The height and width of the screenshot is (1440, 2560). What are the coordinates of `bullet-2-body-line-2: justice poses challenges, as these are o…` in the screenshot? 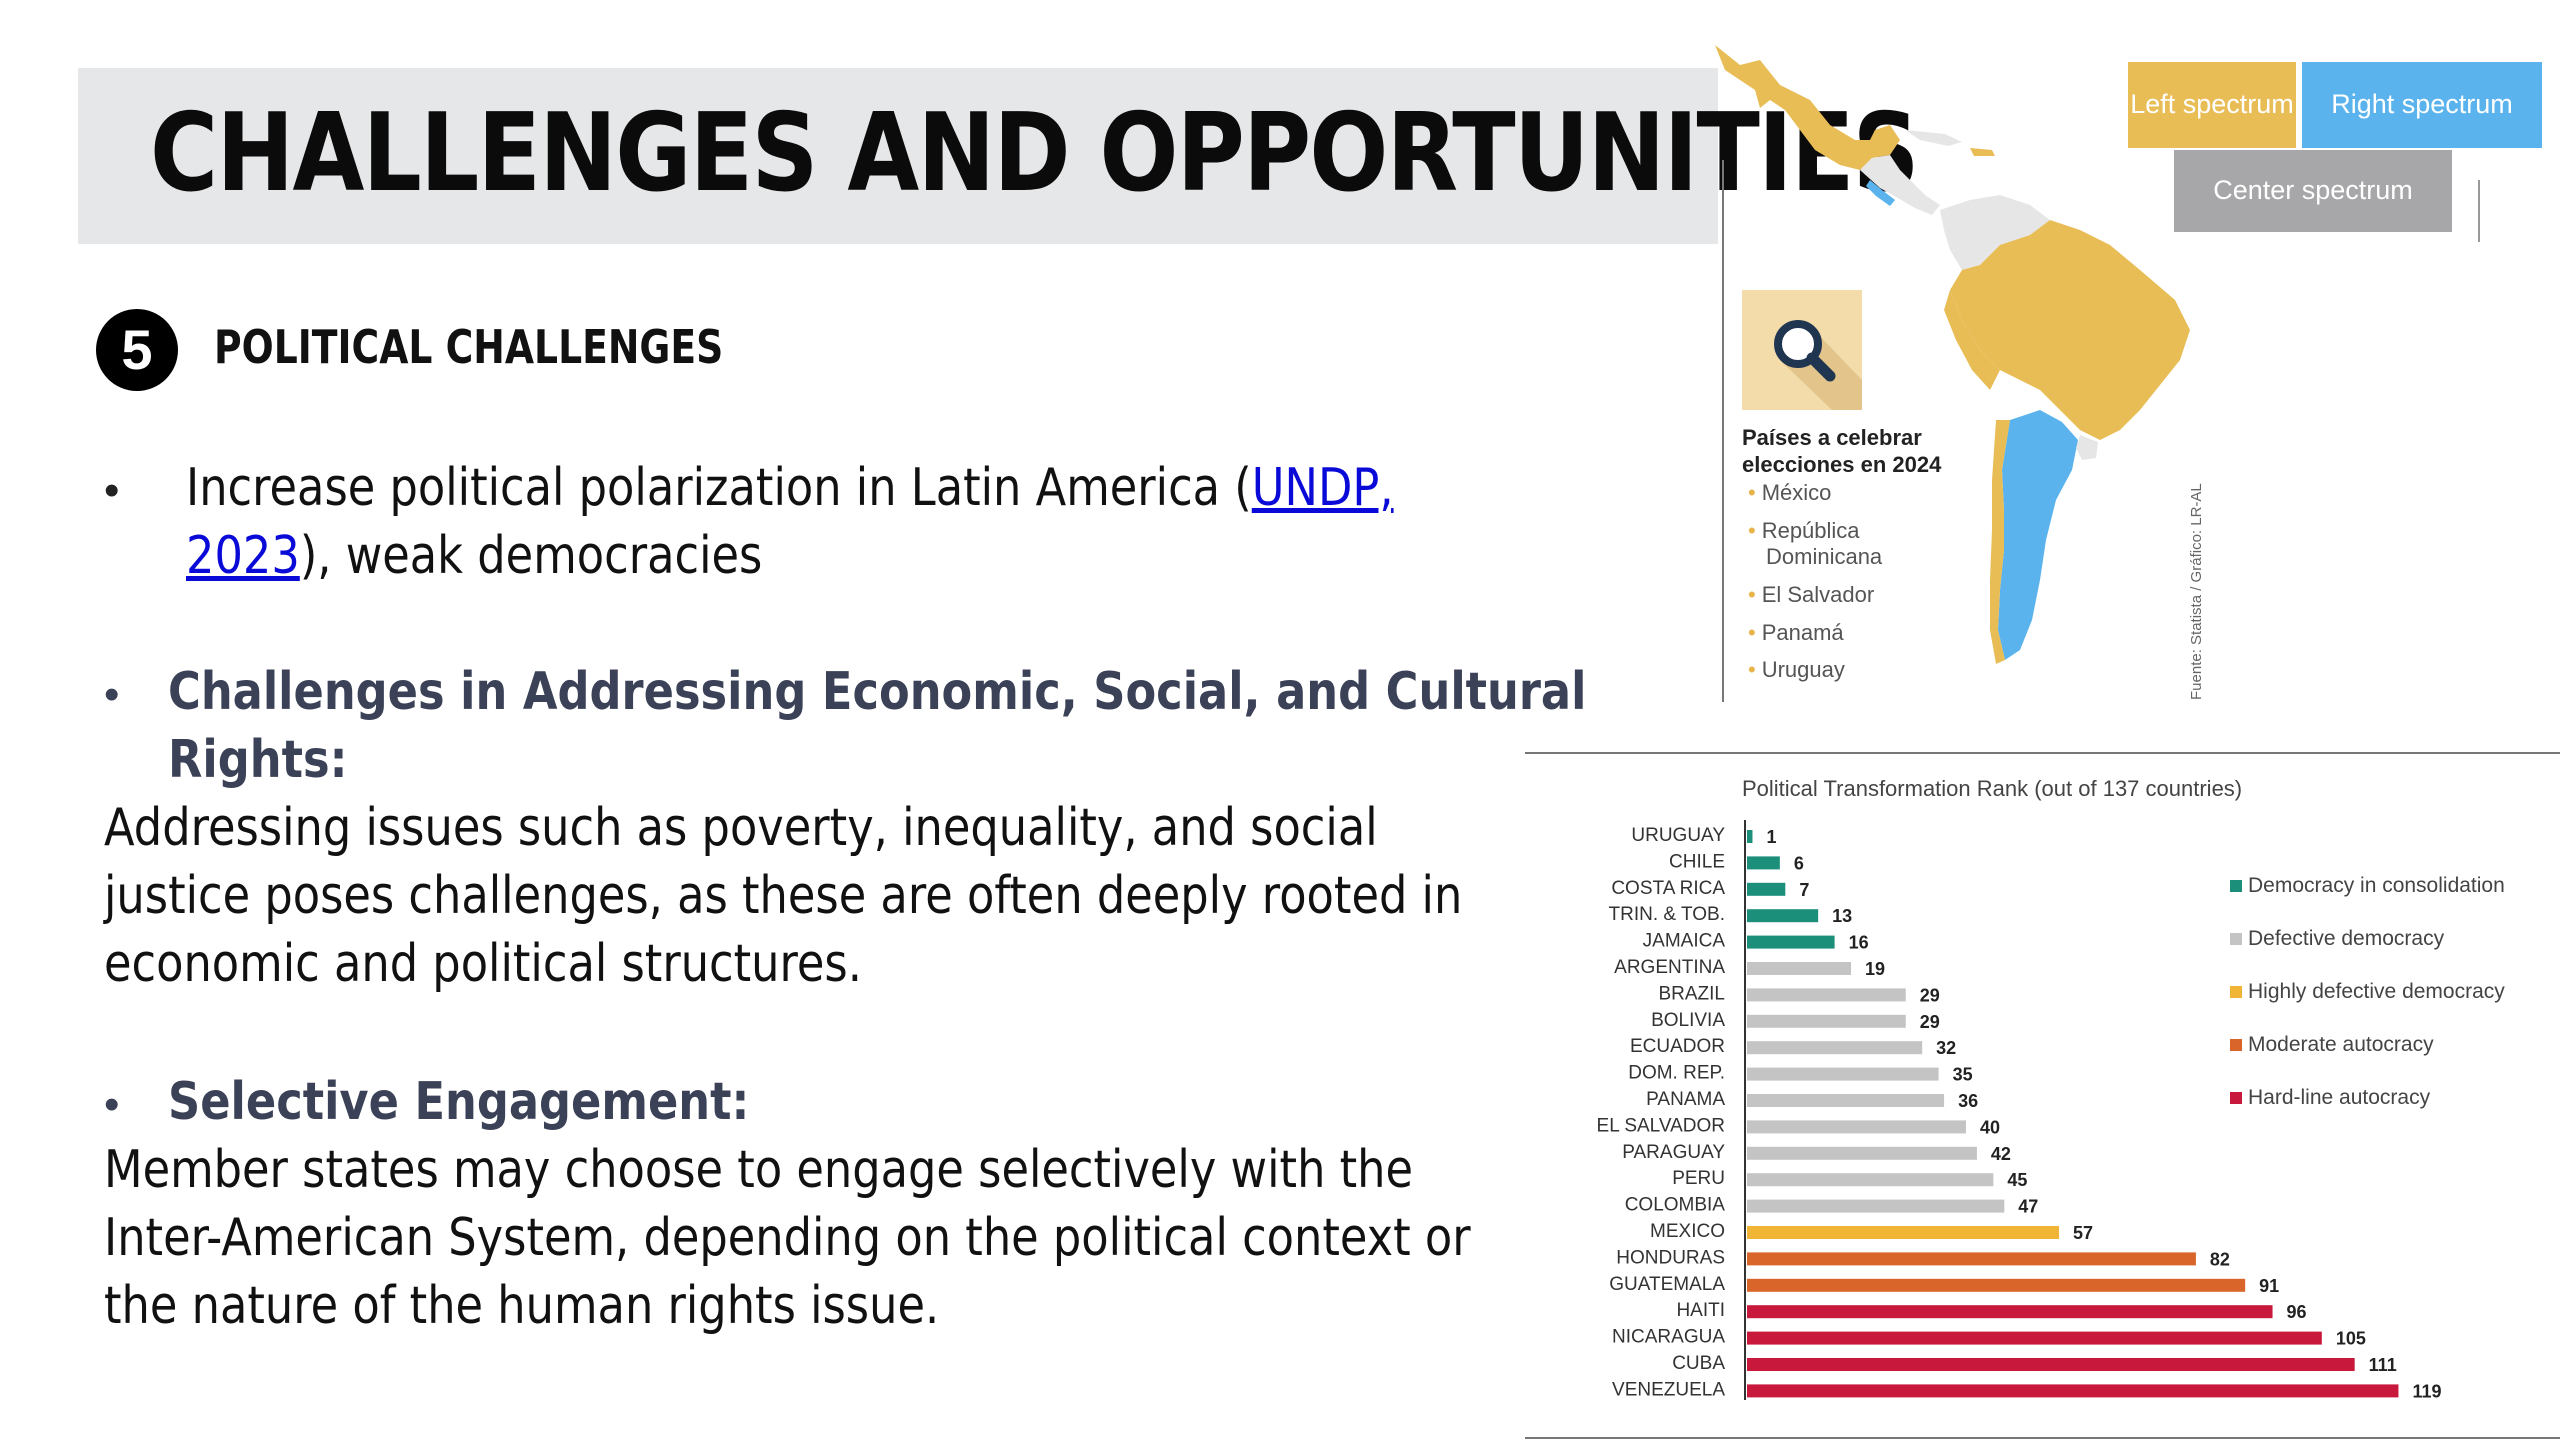 It's located at (783, 896).